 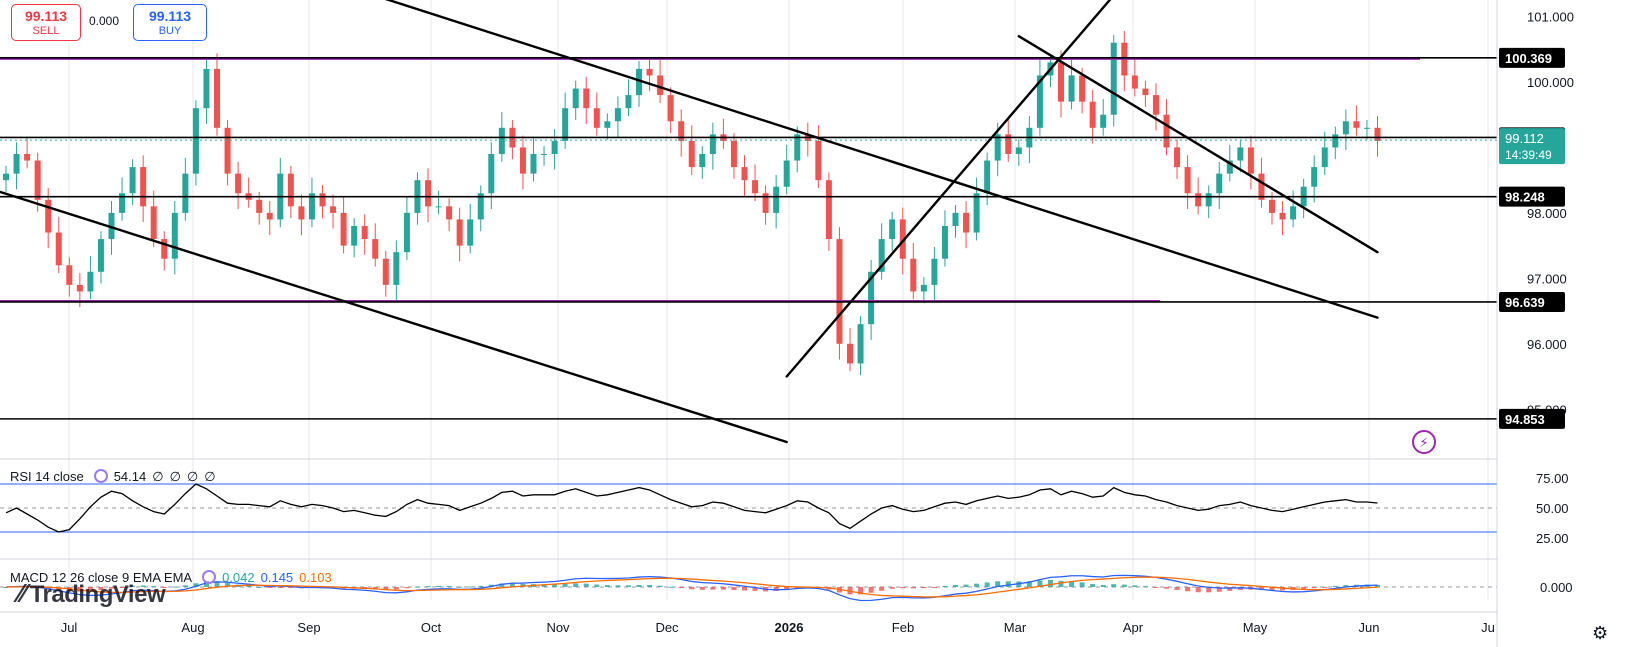 What do you see at coordinates (691, 587) in the screenshot?
I see `signal-line` at bounding box center [691, 587].